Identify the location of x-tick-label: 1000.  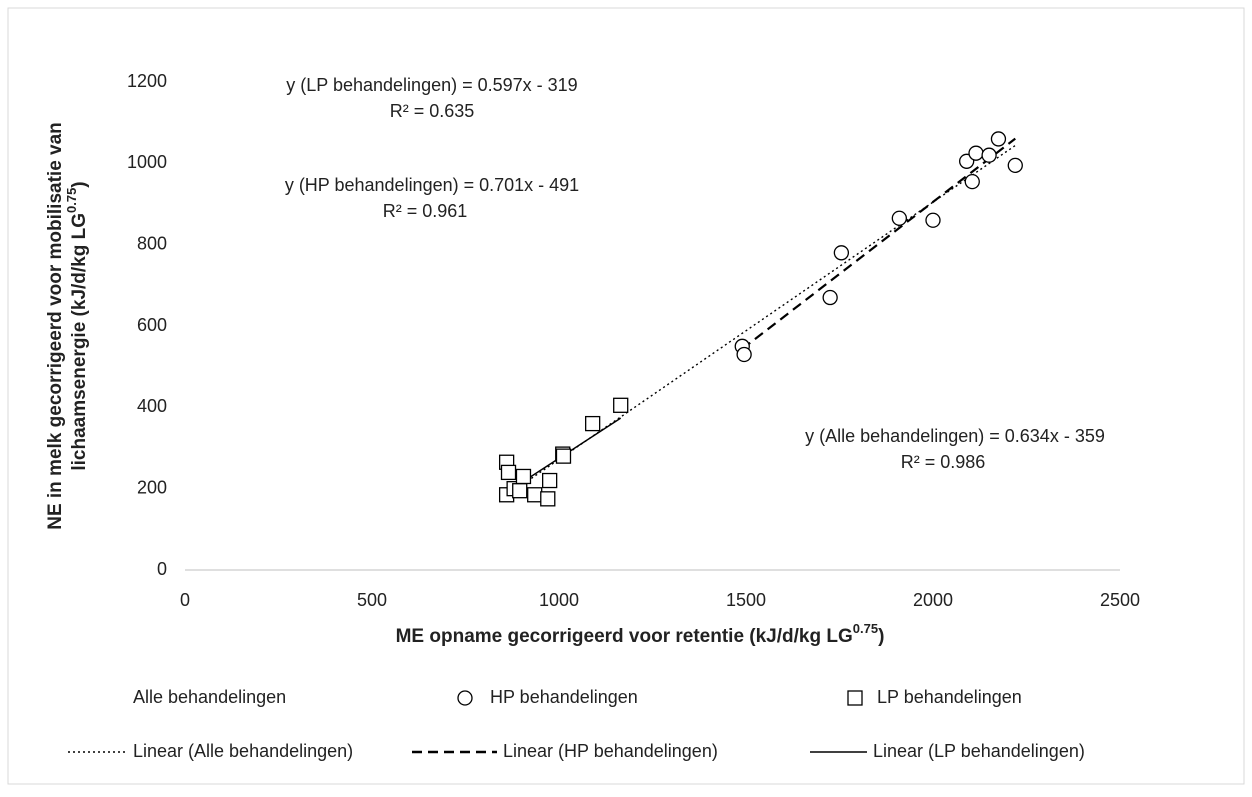
(559, 600).